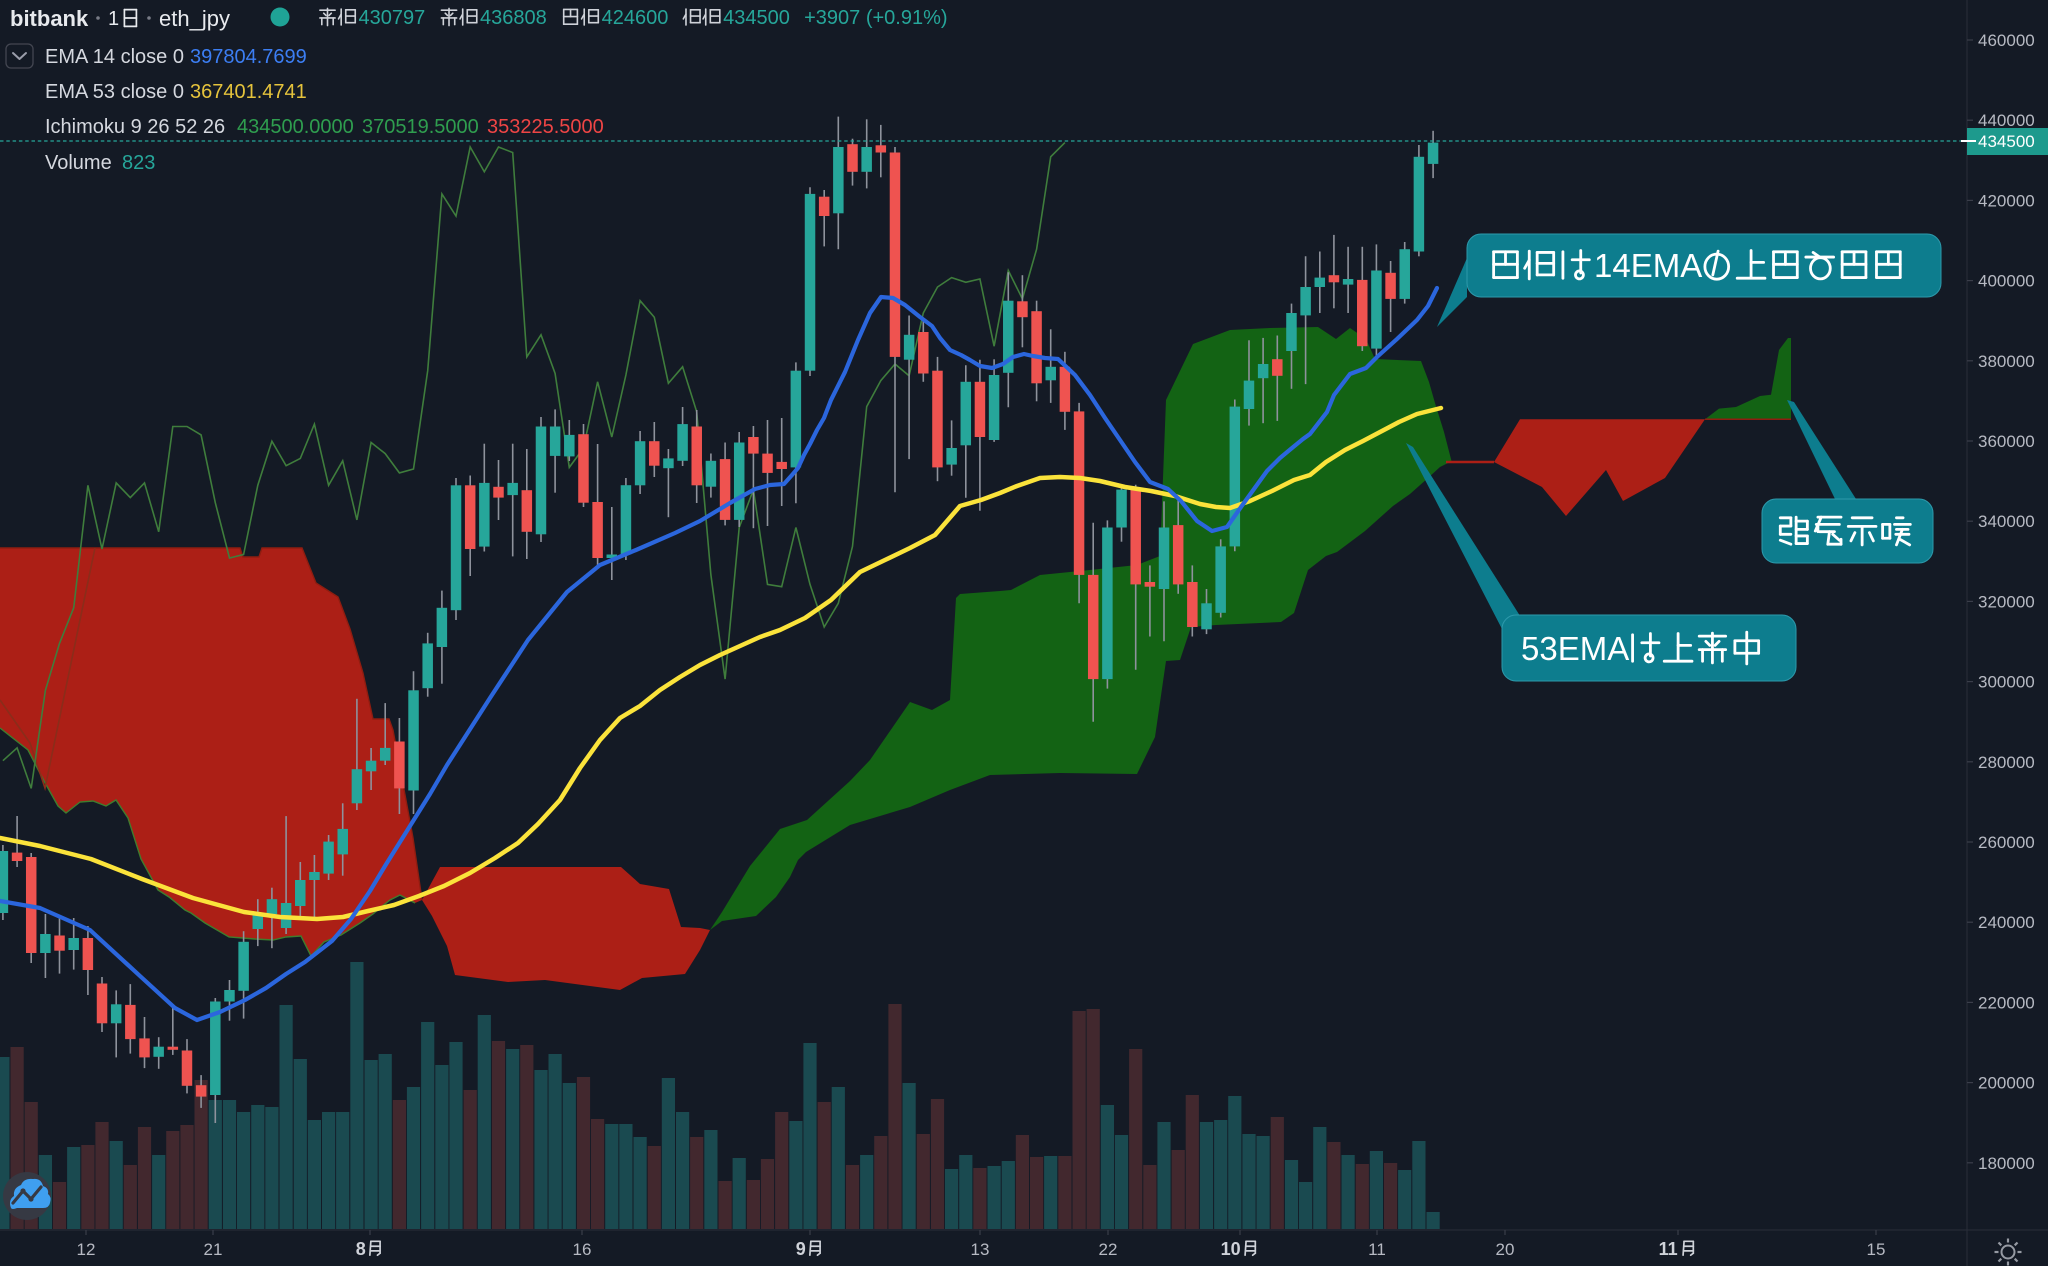 The width and height of the screenshot is (2048, 1266). Describe the element at coordinates (582, 1249) in the screenshot. I see `svg-text: 16` at that location.